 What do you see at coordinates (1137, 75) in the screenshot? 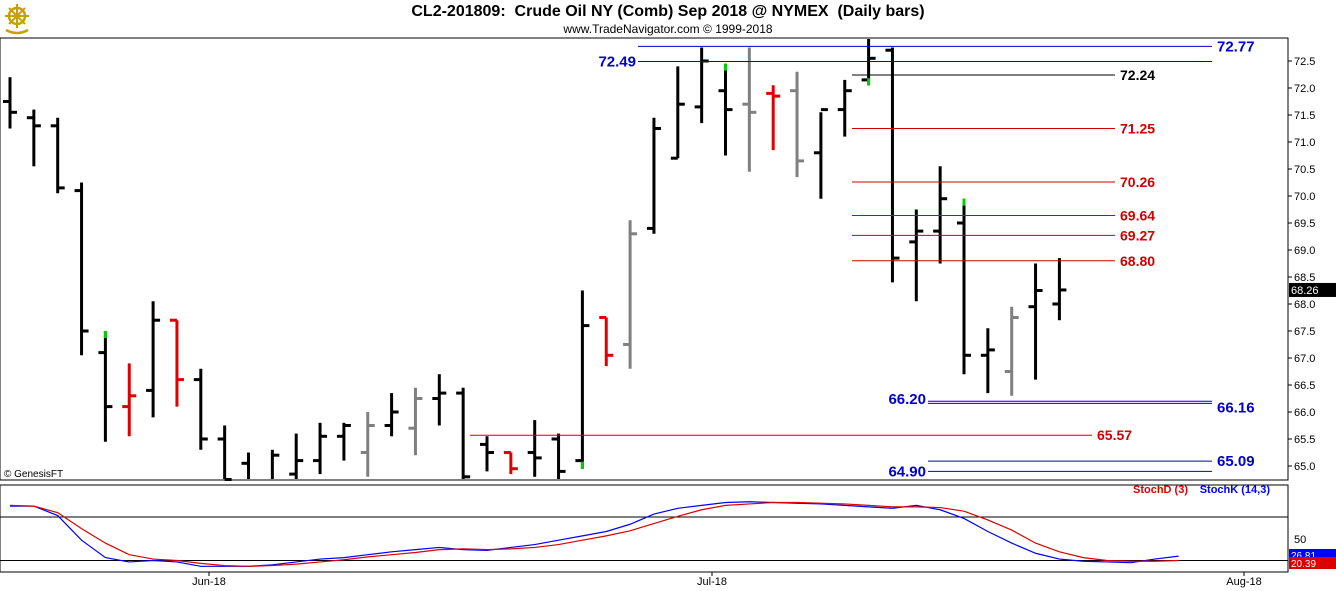
I see `level-label: 72.24` at bounding box center [1137, 75].